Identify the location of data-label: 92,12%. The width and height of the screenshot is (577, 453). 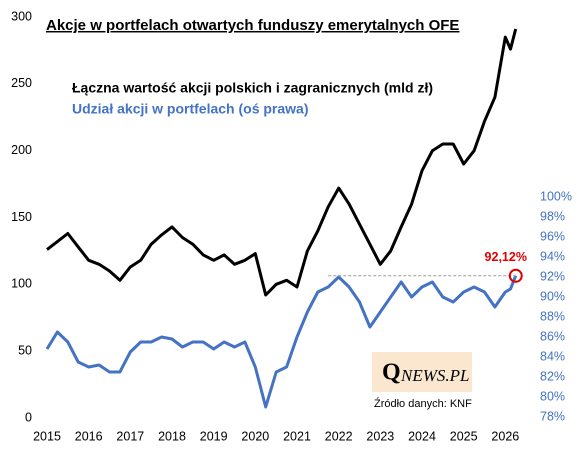
(506, 257).